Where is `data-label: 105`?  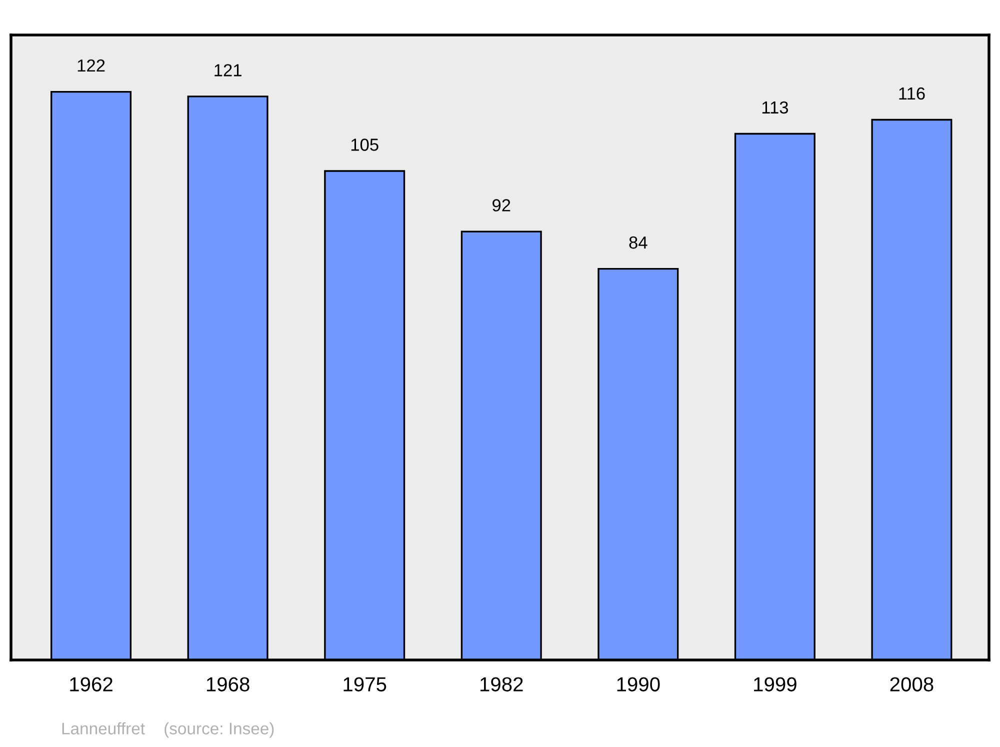 data-label: 105 is located at coordinates (364, 144).